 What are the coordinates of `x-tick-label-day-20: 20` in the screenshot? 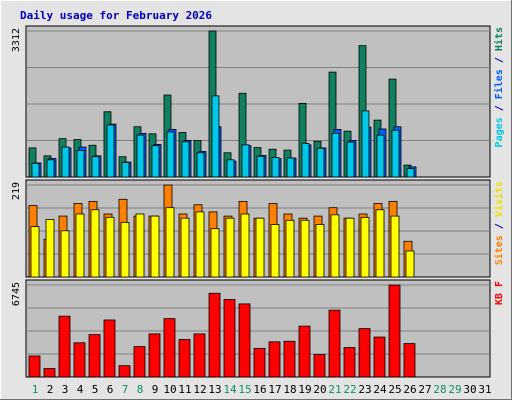 It's located at (319, 389).